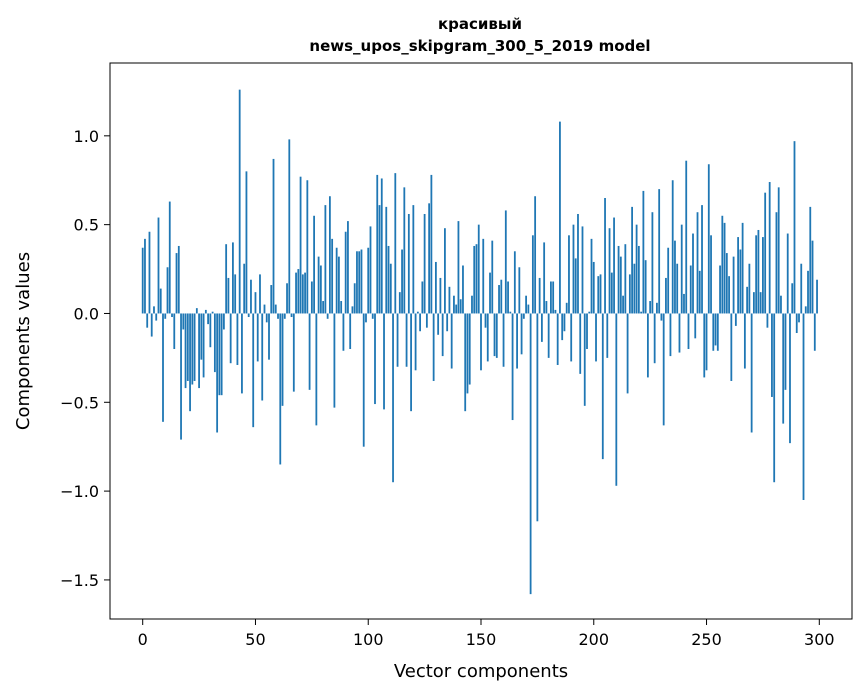  What do you see at coordinates (255, 639) in the screenshot?
I see `x-tick-label: 50` at bounding box center [255, 639].